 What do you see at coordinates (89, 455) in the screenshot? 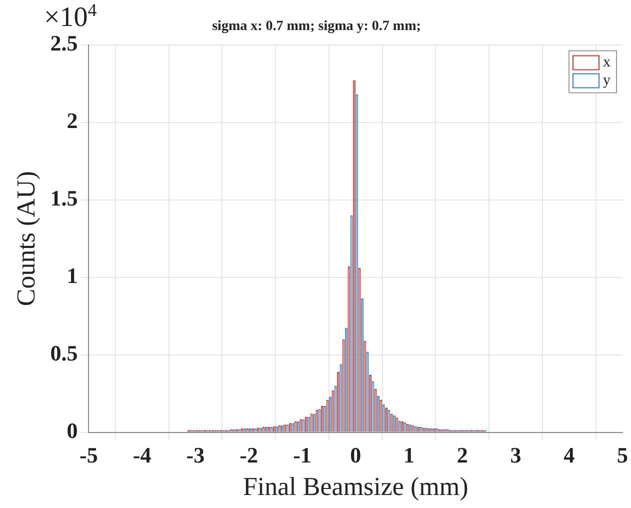
I see `x-tick-label: -5` at bounding box center [89, 455].